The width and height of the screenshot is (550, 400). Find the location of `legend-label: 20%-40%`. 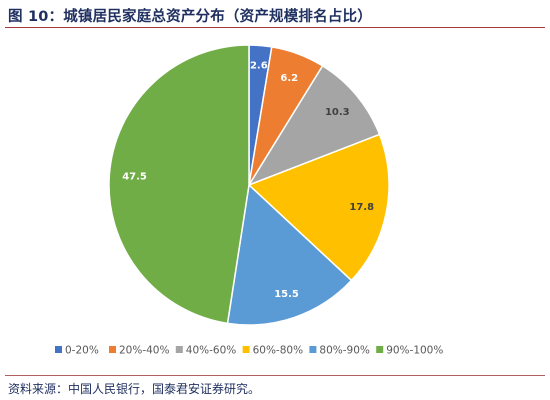

legend-label: 20%-40% is located at coordinates (144, 351).